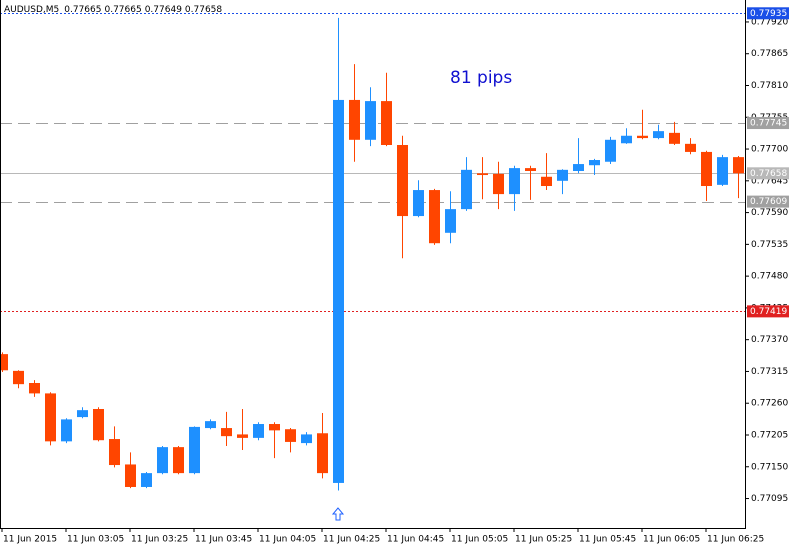 The width and height of the screenshot is (800, 550). What do you see at coordinates (351, 540) in the screenshot?
I see `x-tick-label: 11 Jun 04:25` at bounding box center [351, 540].